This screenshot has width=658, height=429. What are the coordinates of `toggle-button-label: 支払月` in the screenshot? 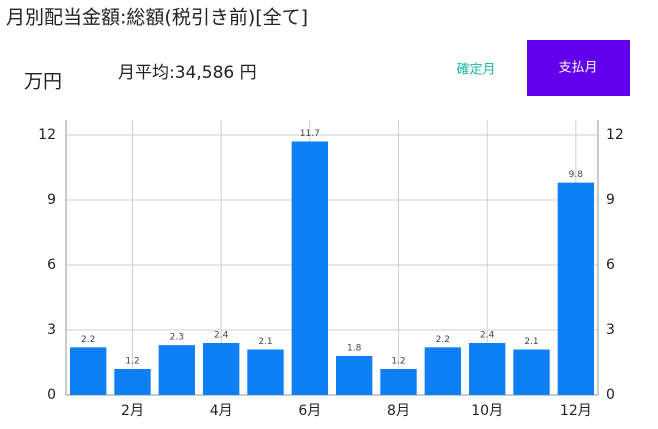 It's located at (577, 68).